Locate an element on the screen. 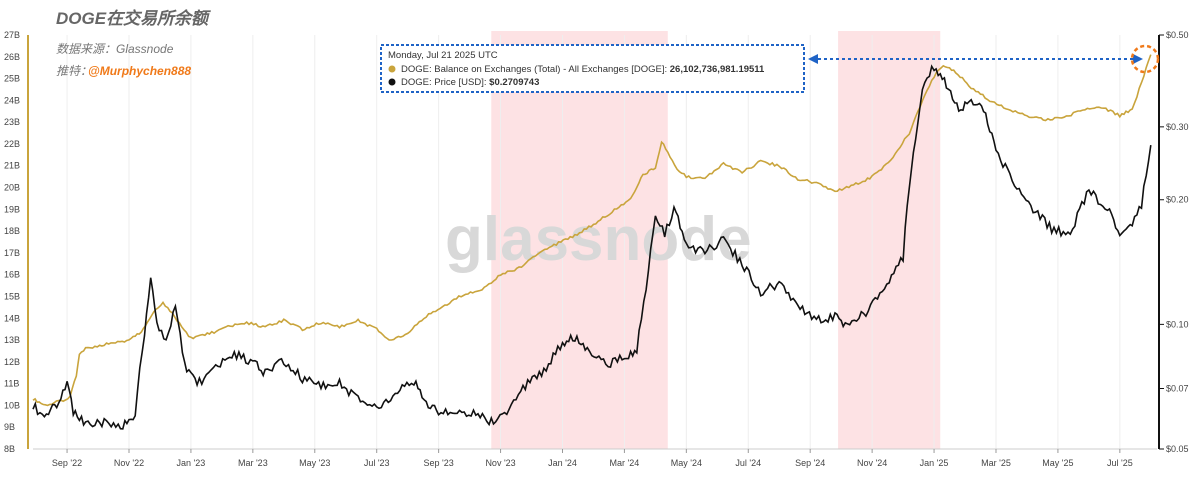 The height and width of the screenshot is (481, 1200). x-axis-tick-label: Mar '25 is located at coordinates (996, 463).